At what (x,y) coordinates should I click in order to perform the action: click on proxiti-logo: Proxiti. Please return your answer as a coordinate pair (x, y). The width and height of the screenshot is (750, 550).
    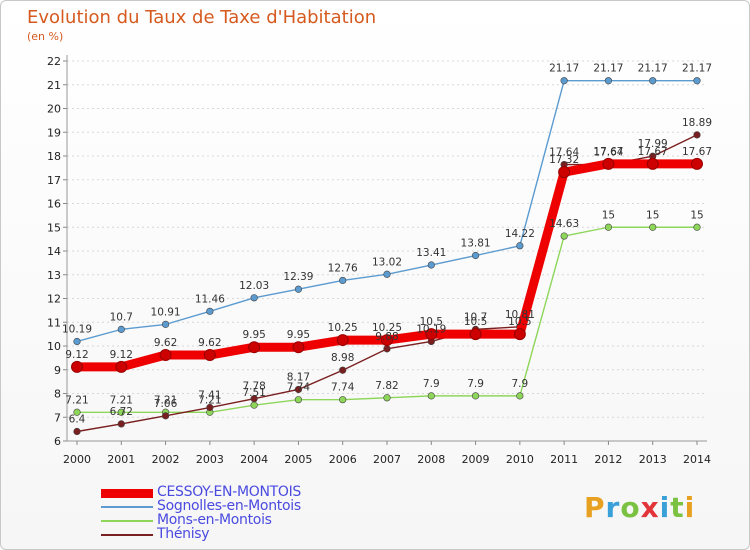
    Looking at the image, I should click on (639, 507).